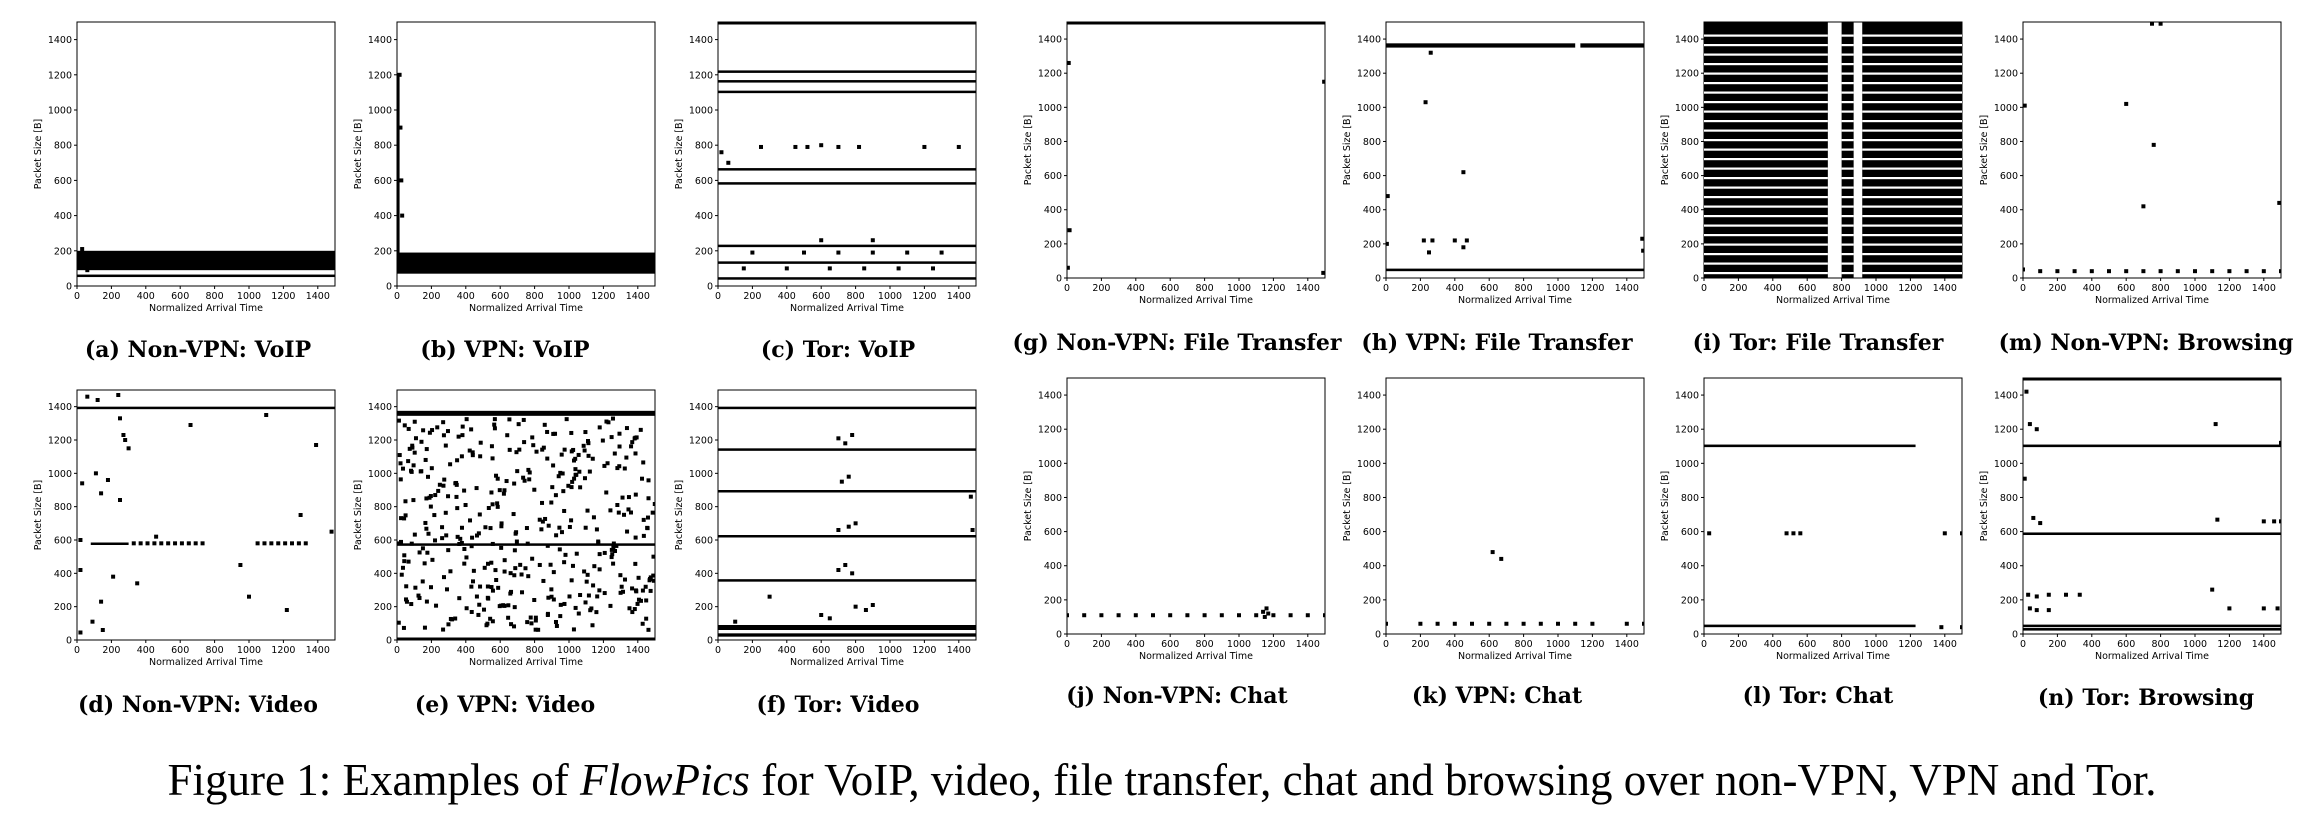  I want to click on x-tick-label: 800, so click(1524, 644).